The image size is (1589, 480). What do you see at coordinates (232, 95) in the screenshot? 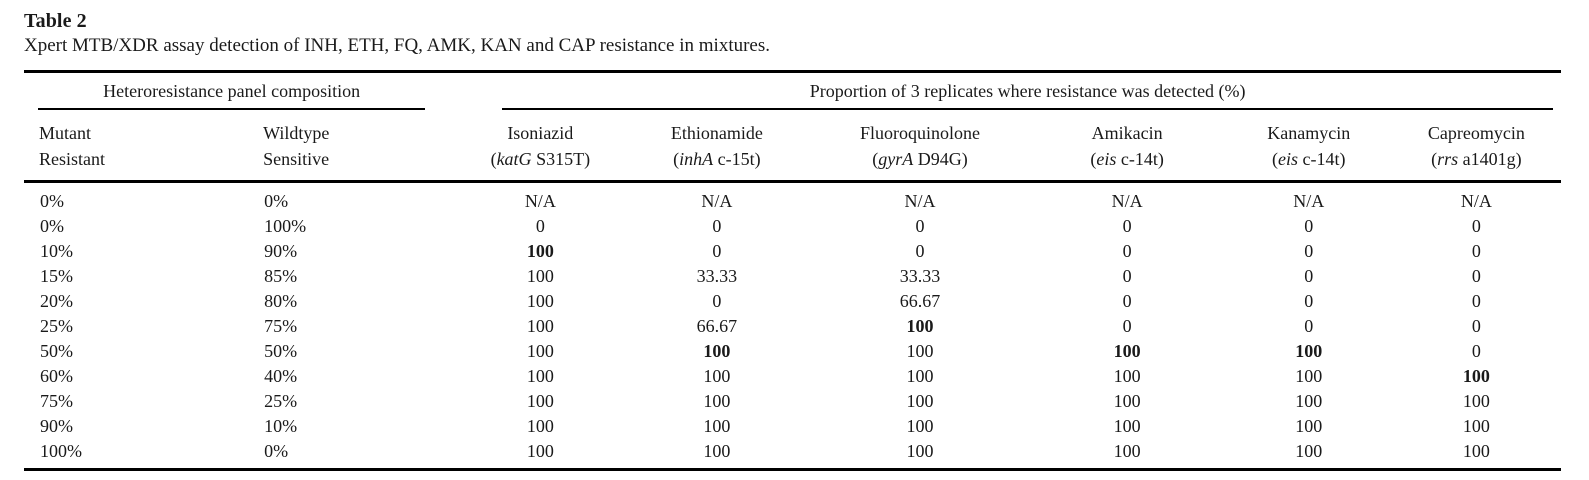
I see `group-header-panel-label: Heteroresistance panel composition` at bounding box center [232, 95].